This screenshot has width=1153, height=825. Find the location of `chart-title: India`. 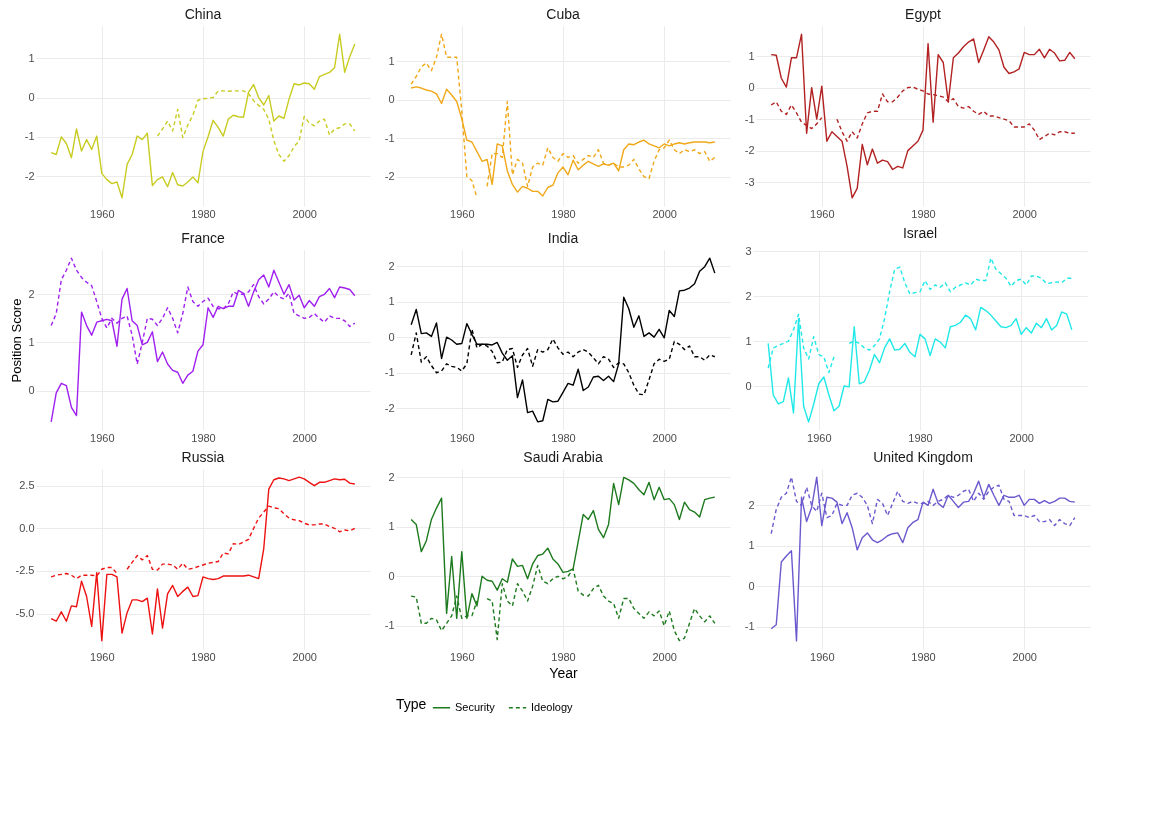

chart-title: India is located at coordinates (563, 238).